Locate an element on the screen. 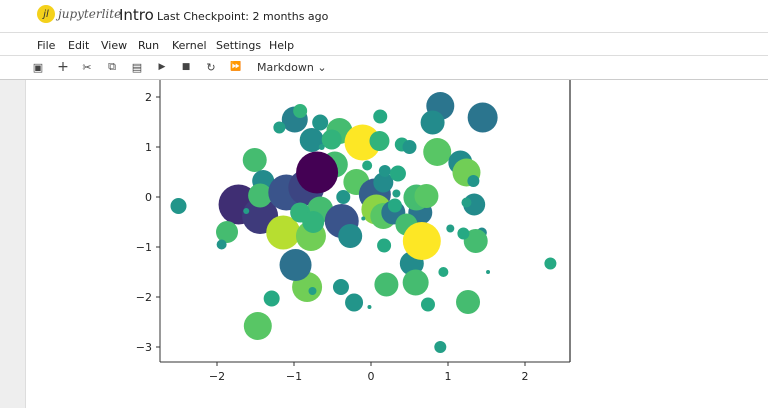  x-tick-label: 1 is located at coordinates (448, 376).